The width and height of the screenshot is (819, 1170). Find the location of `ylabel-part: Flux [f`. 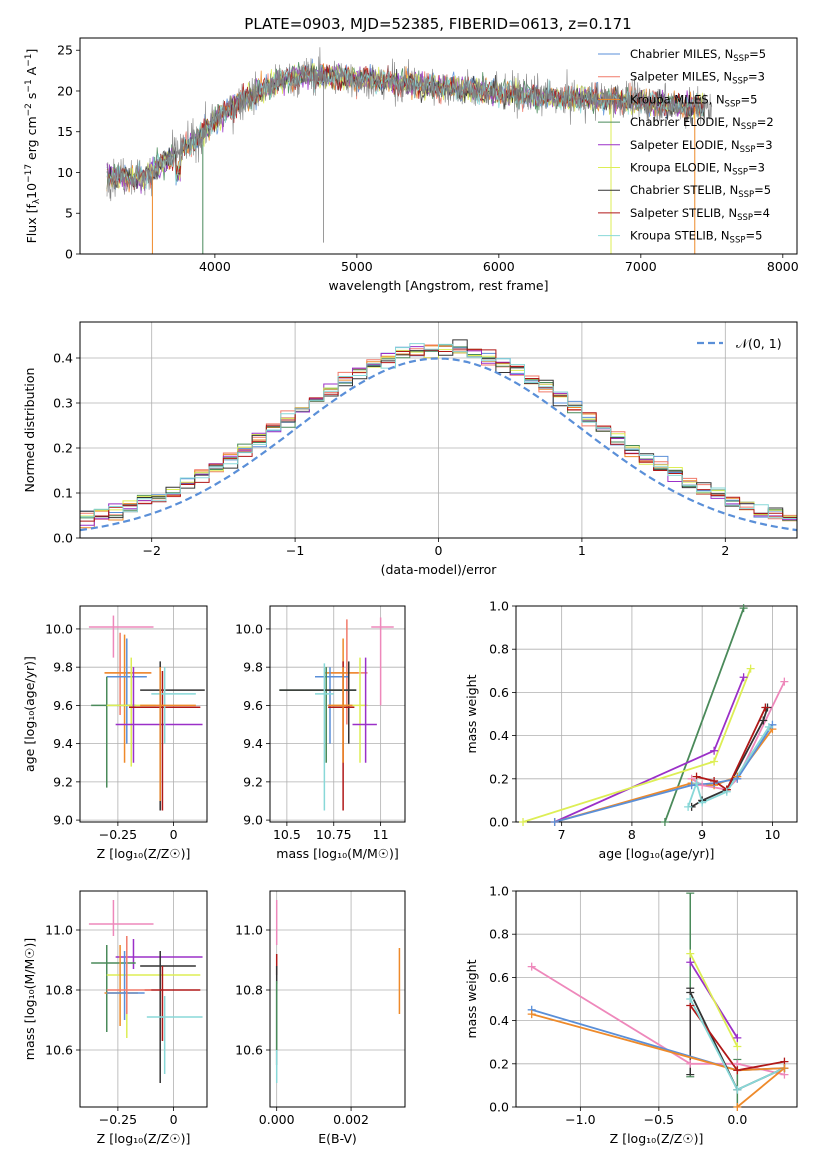

ylabel-part: Flux [f is located at coordinates (31, 224).